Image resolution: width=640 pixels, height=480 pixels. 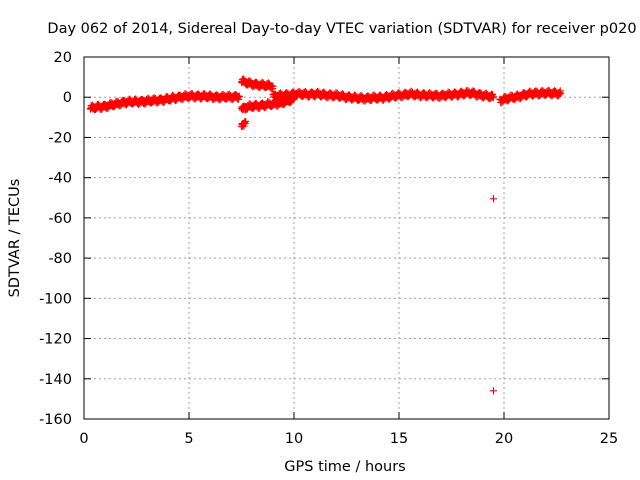 What do you see at coordinates (83, 439) in the screenshot?
I see `x-tick-label: 0` at bounding box center [83, 439].